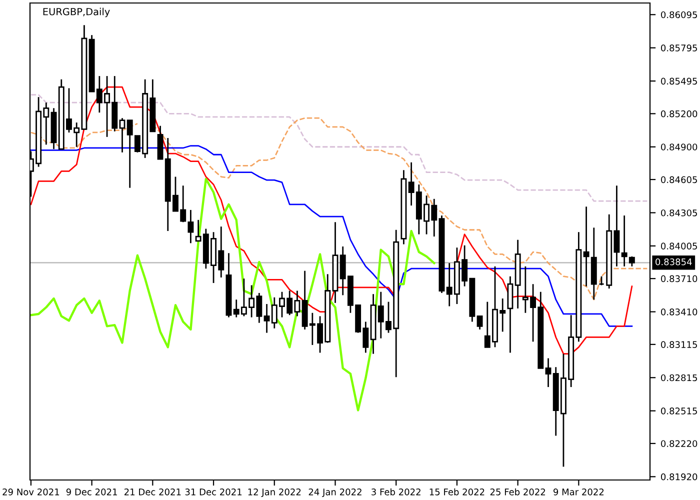 This screenshot has width=700, height=500. I want to click on y-tick-label: 0.85795, so click(679, 48).